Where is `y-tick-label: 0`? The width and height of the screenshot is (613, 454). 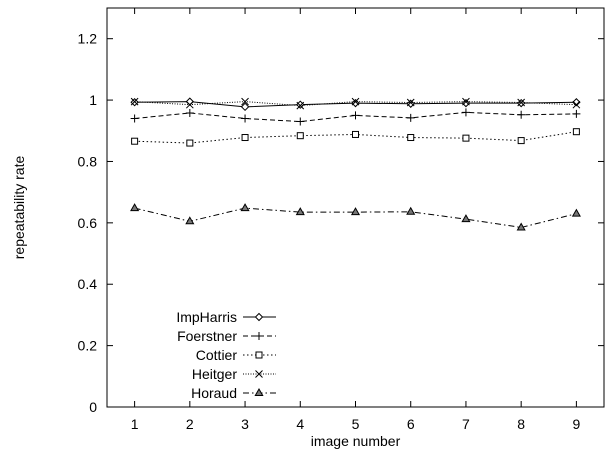
y-tick-label: 0 is located at coordinates (93, 407).